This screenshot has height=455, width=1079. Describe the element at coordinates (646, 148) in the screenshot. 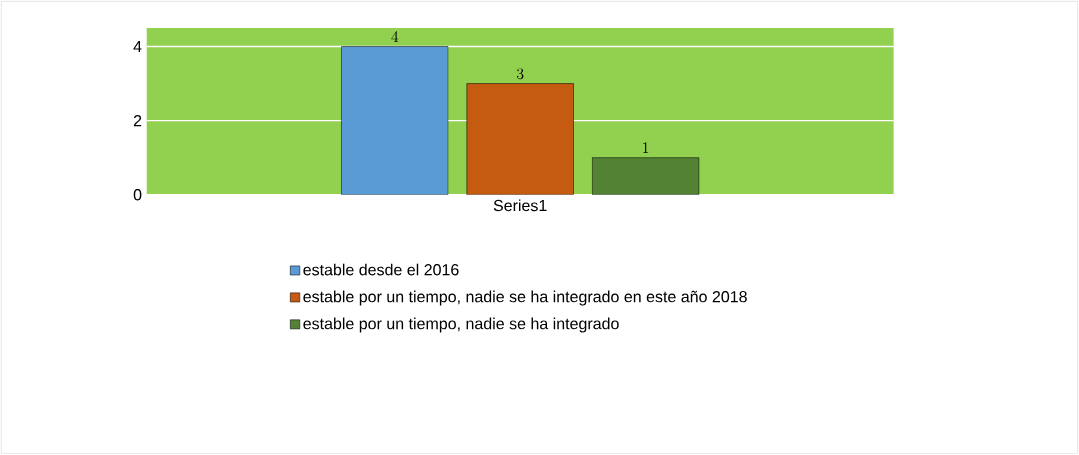

I see `data-label: 1` at that location.